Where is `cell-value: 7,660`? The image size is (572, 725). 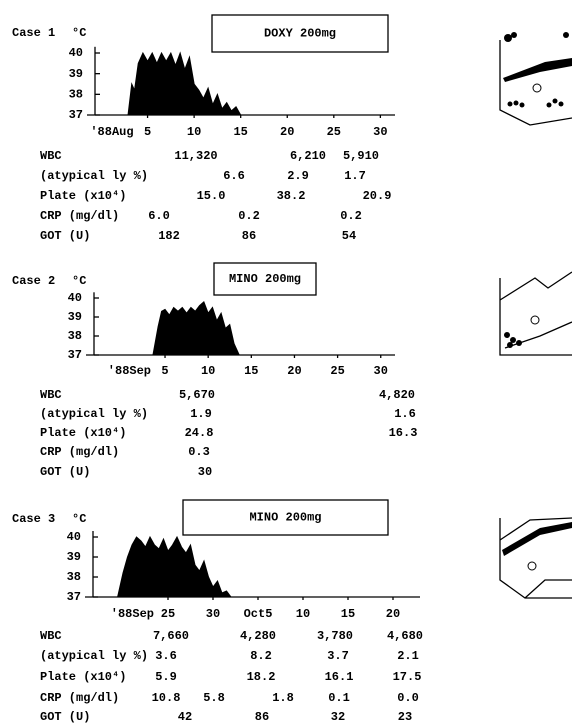
cell-value: 7,660 is located at coordinates (171, 636).